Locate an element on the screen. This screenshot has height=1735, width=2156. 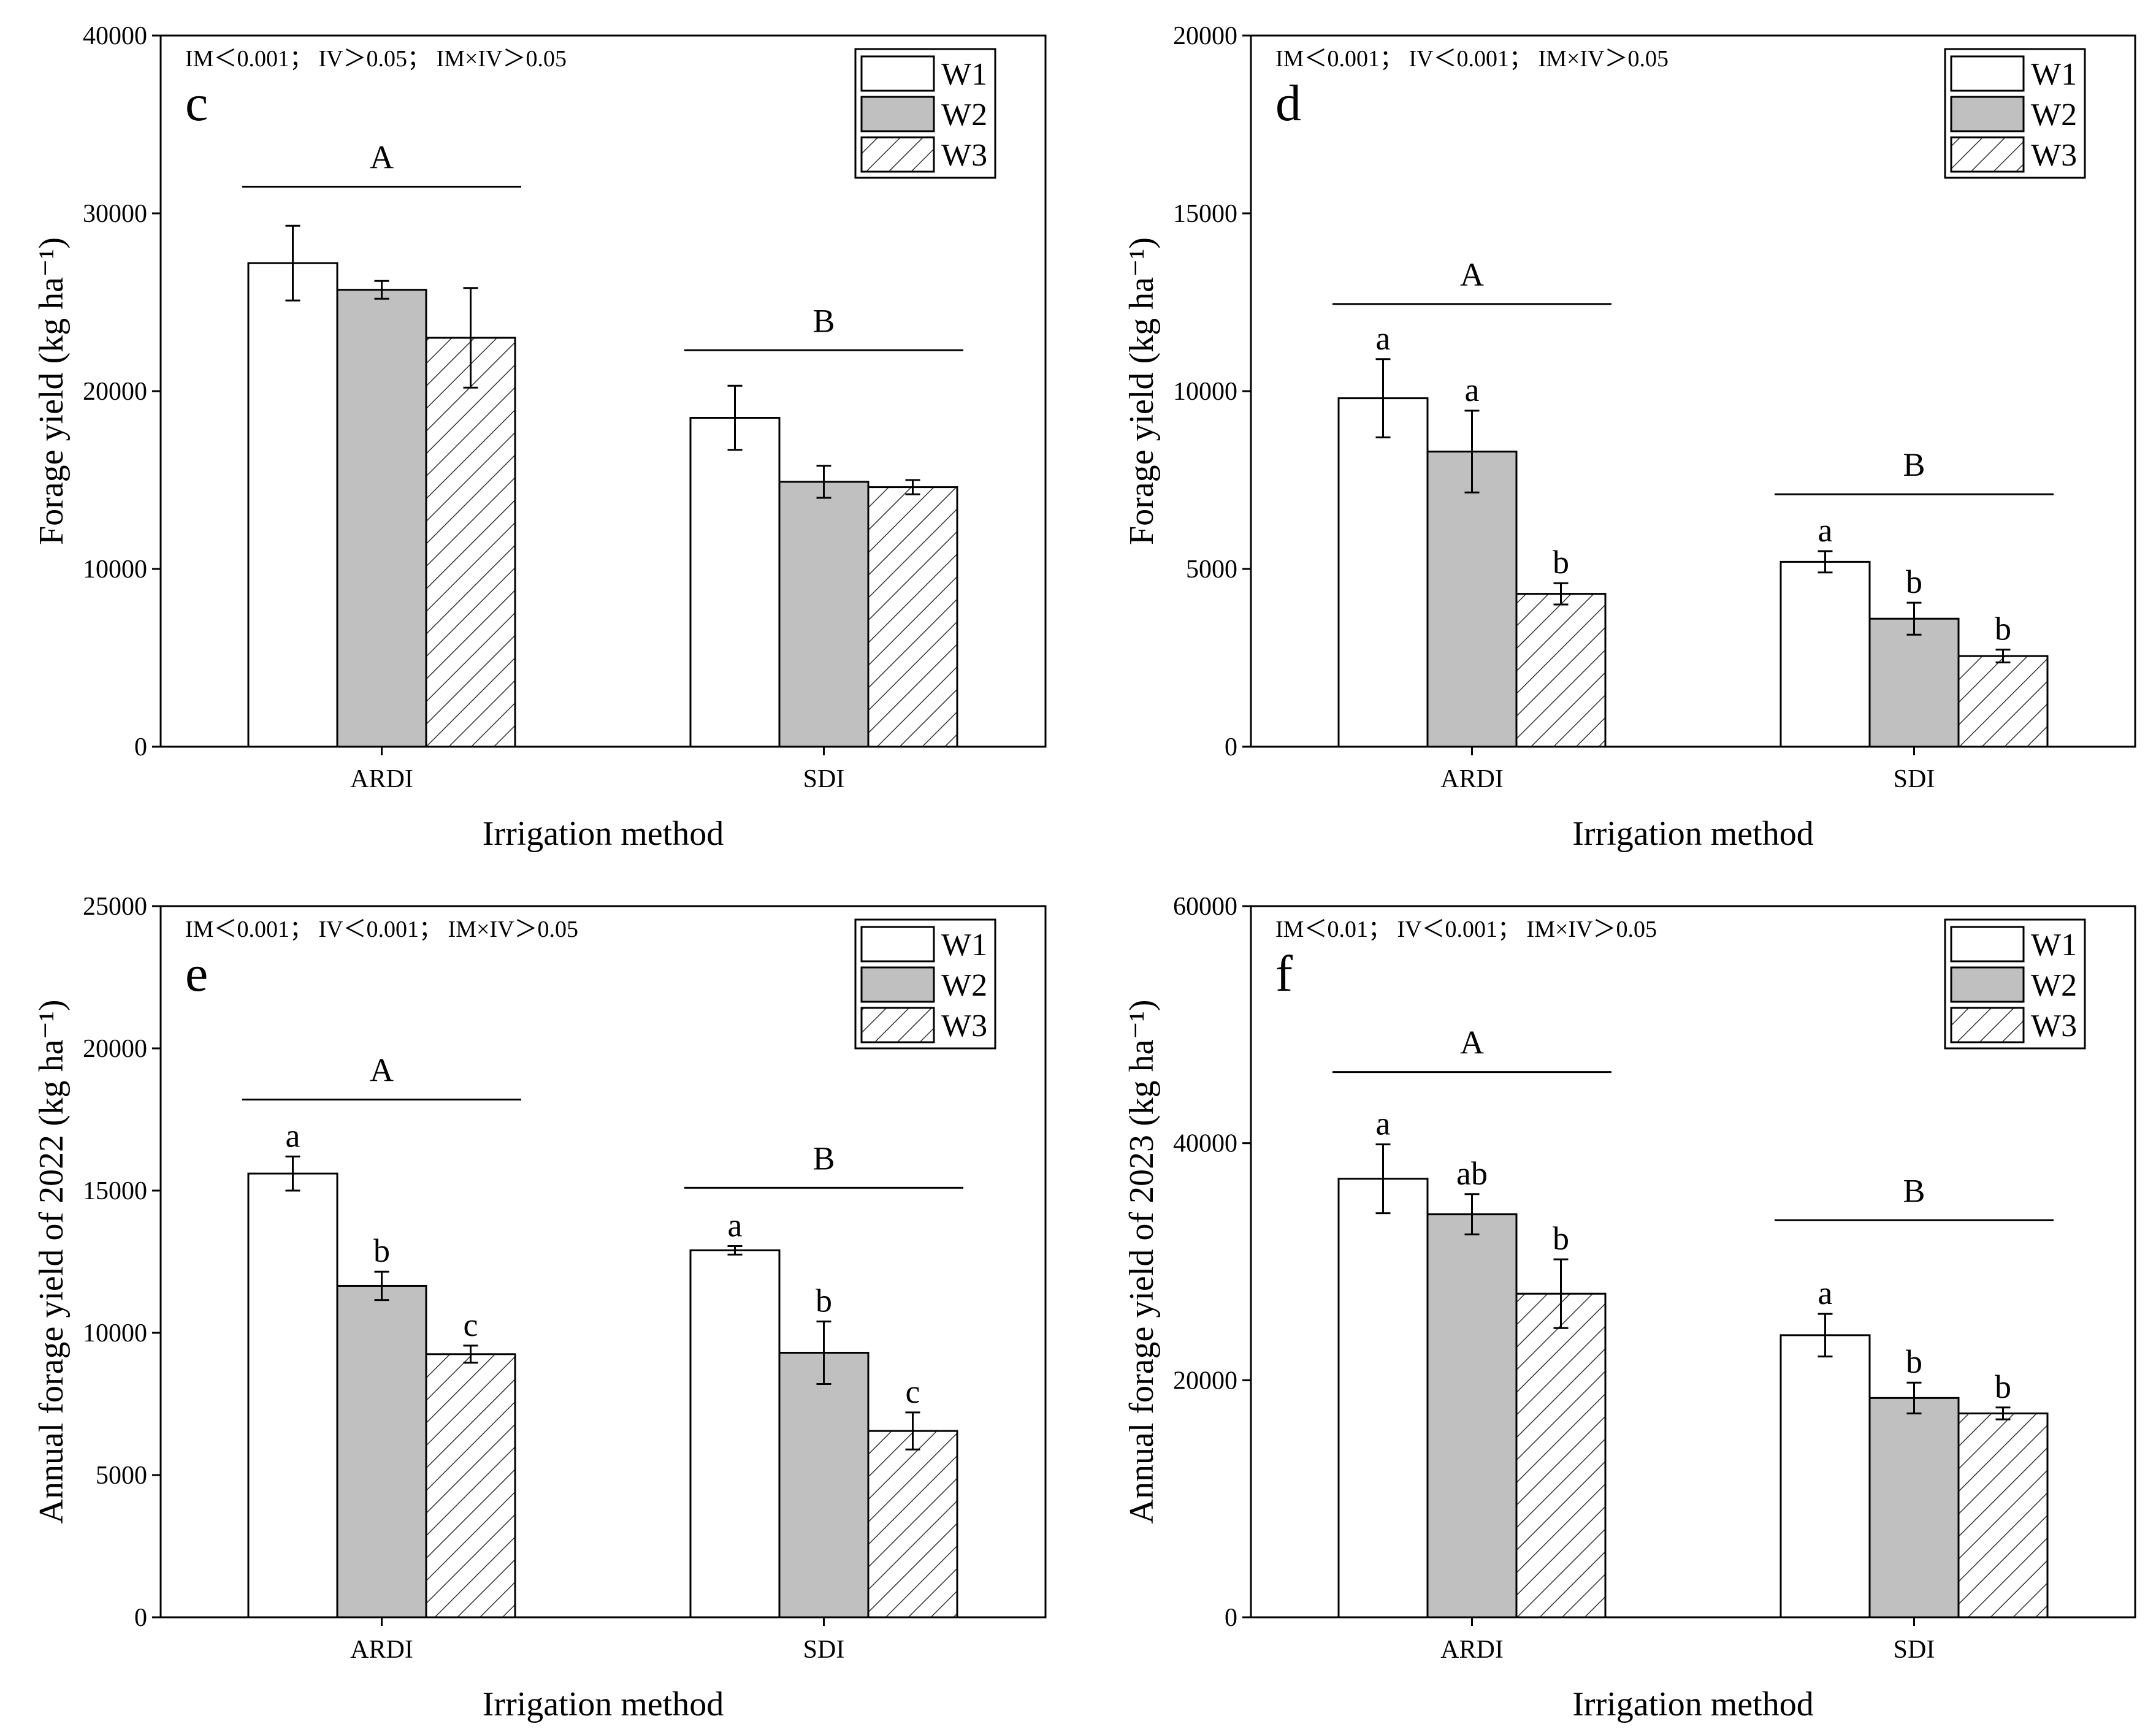
panel-e-x-tick-label-1: SDI is located at coordinates (824, 1650).